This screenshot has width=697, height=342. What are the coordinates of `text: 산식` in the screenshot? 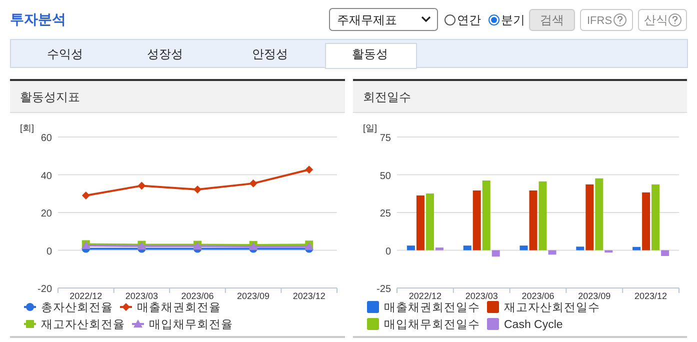 It's located at (656, 20).